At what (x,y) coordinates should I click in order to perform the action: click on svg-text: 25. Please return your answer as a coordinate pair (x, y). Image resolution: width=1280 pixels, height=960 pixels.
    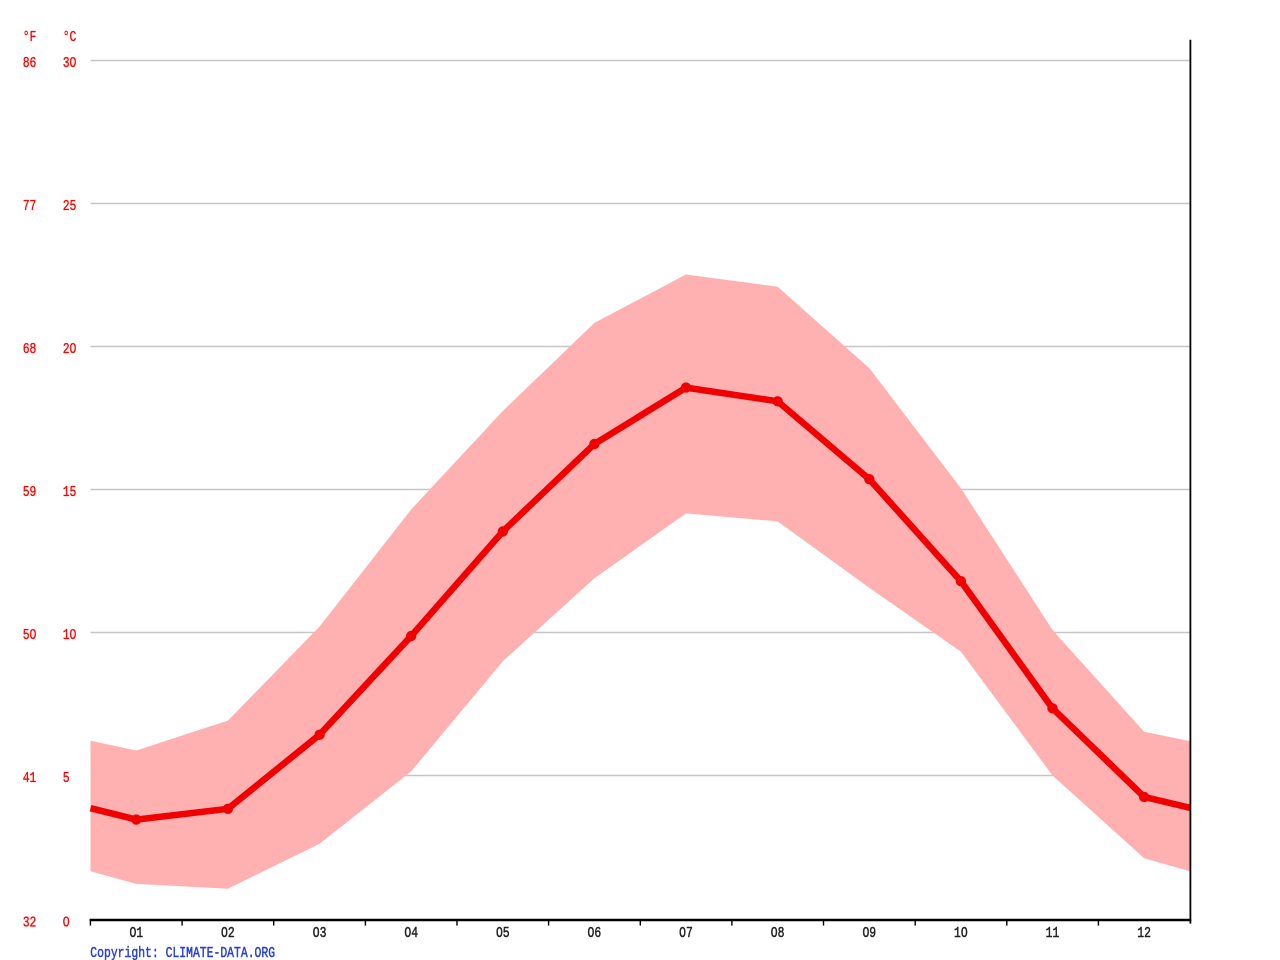
    Looking at the image, I should click on (70, 206).